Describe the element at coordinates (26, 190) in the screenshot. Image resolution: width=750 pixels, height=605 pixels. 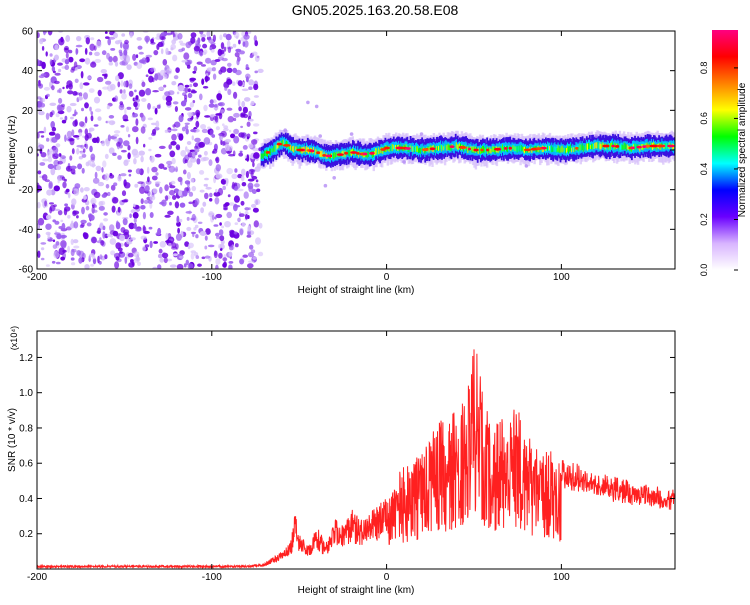
I see `spectrogram-y-tick-label: -20` at that location.